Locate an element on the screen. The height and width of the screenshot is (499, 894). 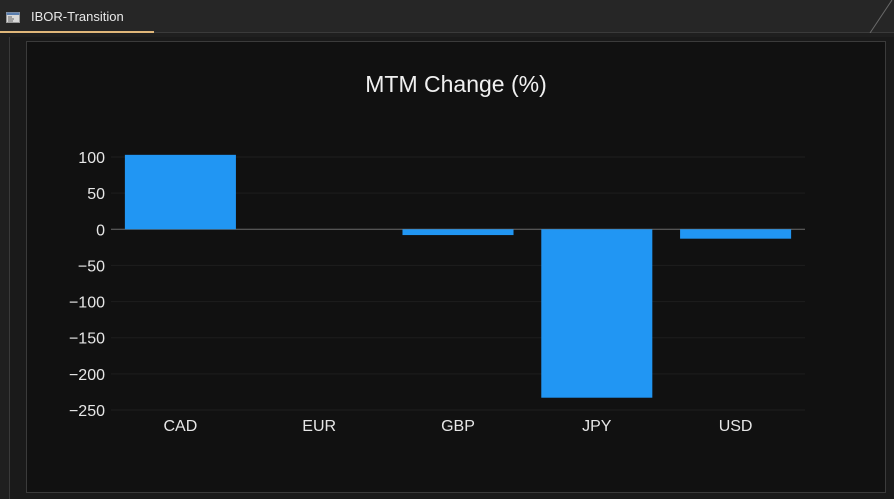
x-tick-label: GBP is located at coordinates (458, 426).